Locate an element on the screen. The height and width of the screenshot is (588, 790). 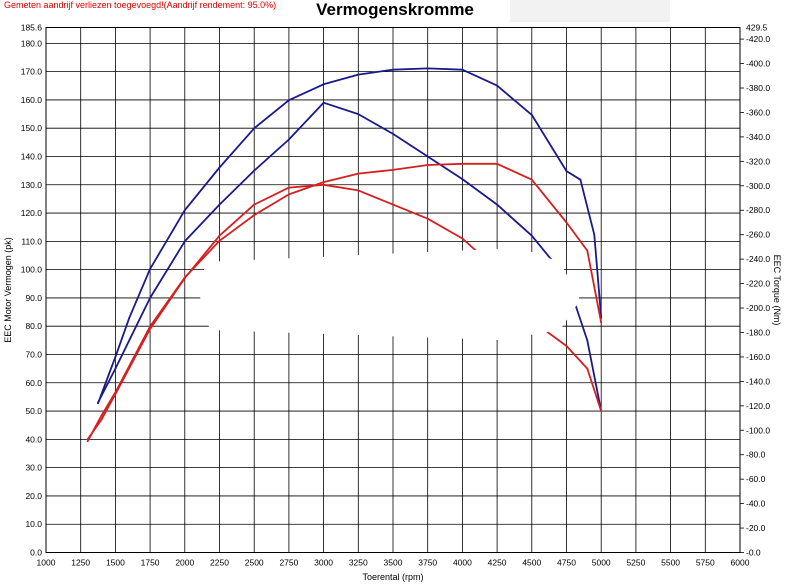
y-left-tick-label: 0.0 is located at coordinates (36, 553).